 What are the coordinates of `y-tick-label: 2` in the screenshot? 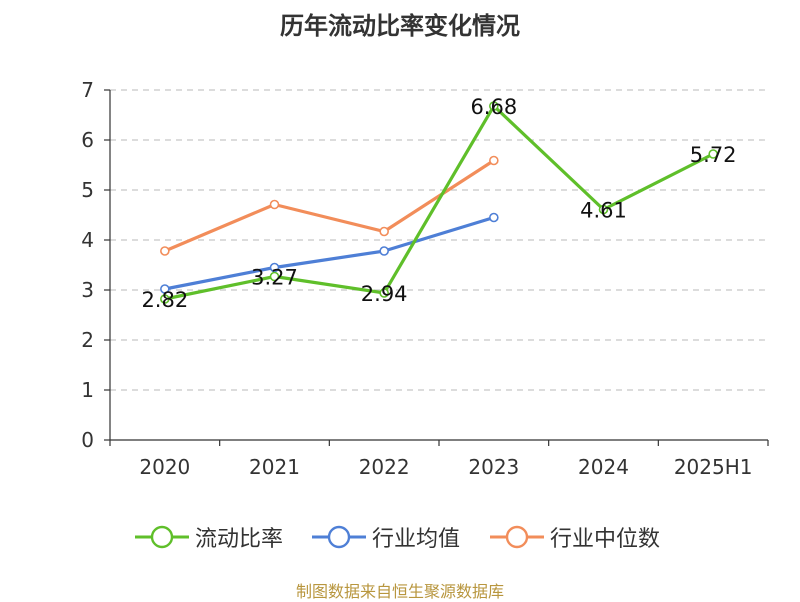 It's located at (87, 340).